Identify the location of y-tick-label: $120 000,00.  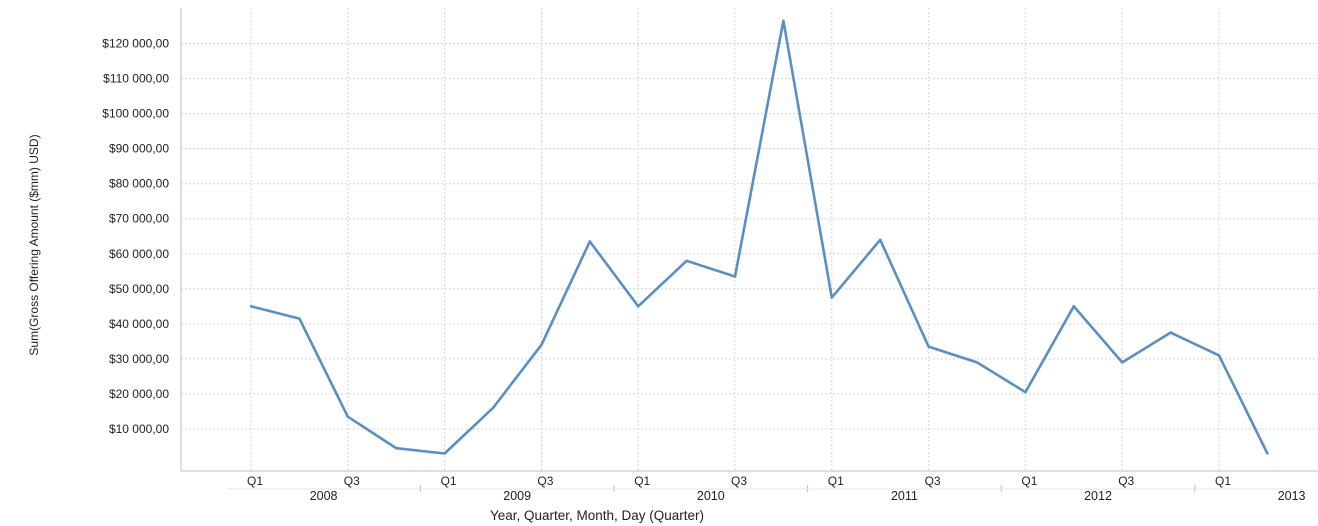
(135, 44).